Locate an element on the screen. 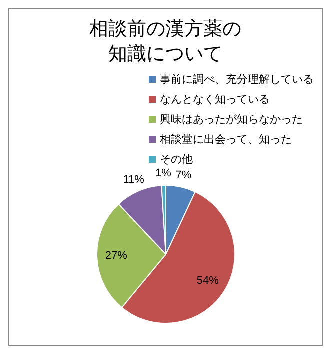 The image size is (333, 356). legend-label: その他 is located at coordinates (176, 160).